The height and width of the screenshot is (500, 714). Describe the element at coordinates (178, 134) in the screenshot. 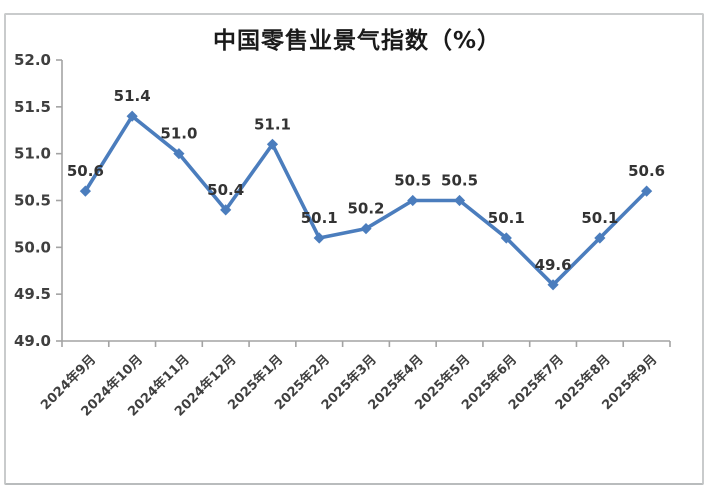

I see `data-point-label: 51.0` at that location.